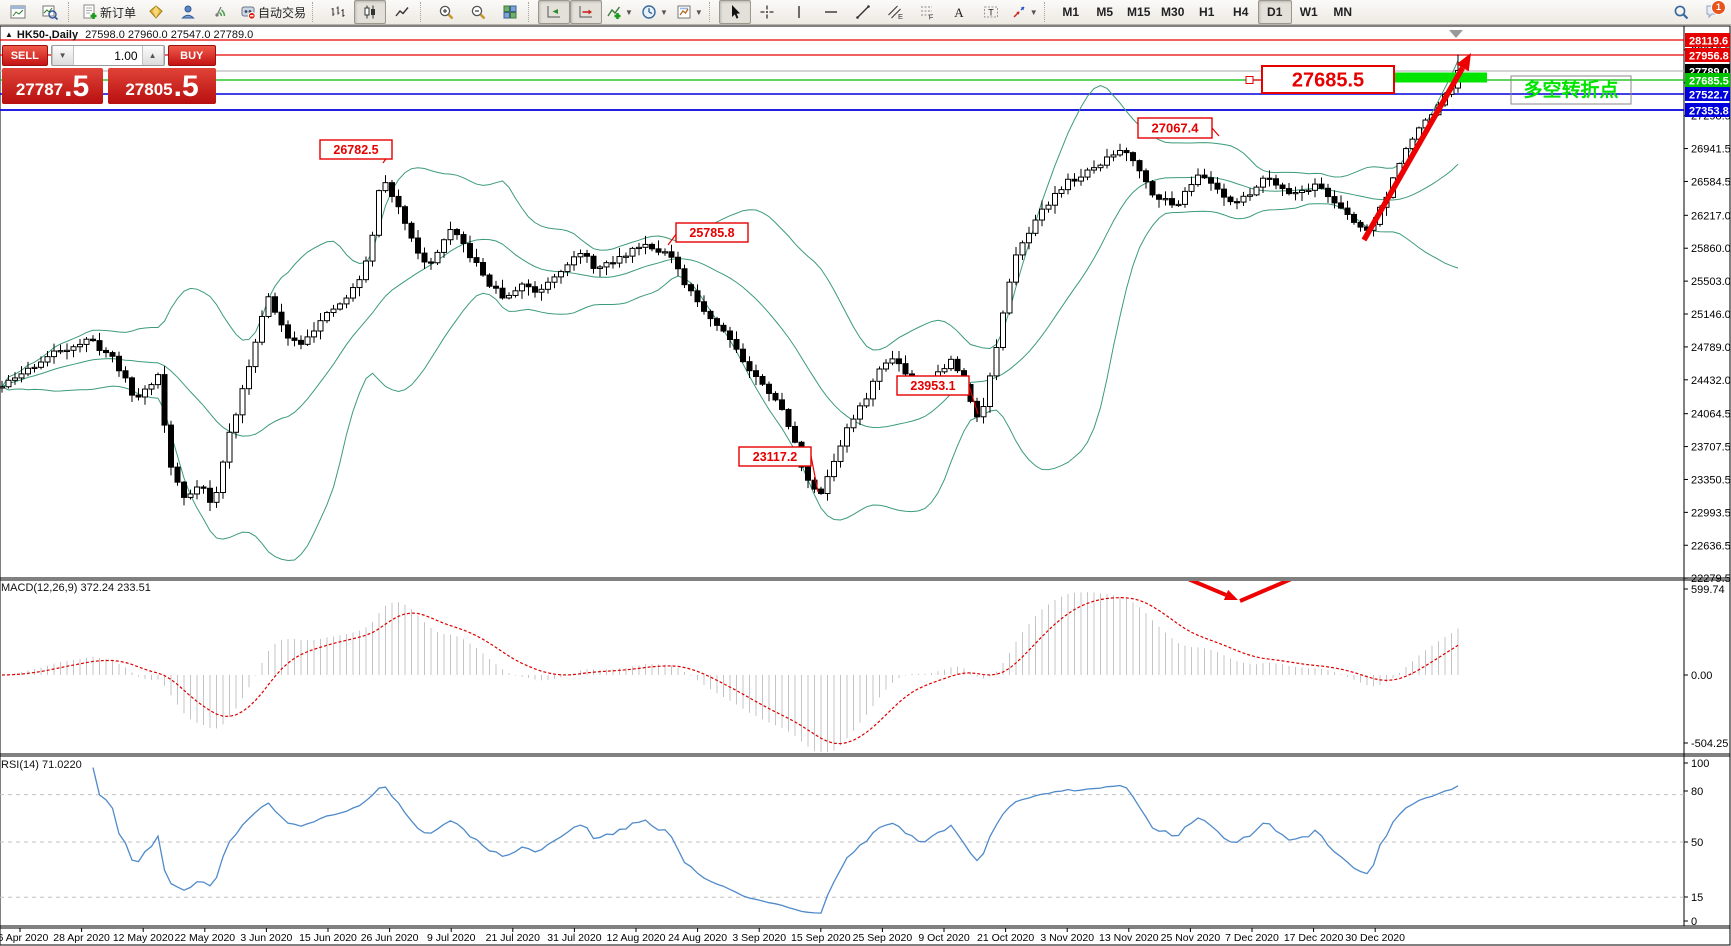 The image size is (1731, 946). I want to click on tf-h4-button: H4, so click(1241, 12).